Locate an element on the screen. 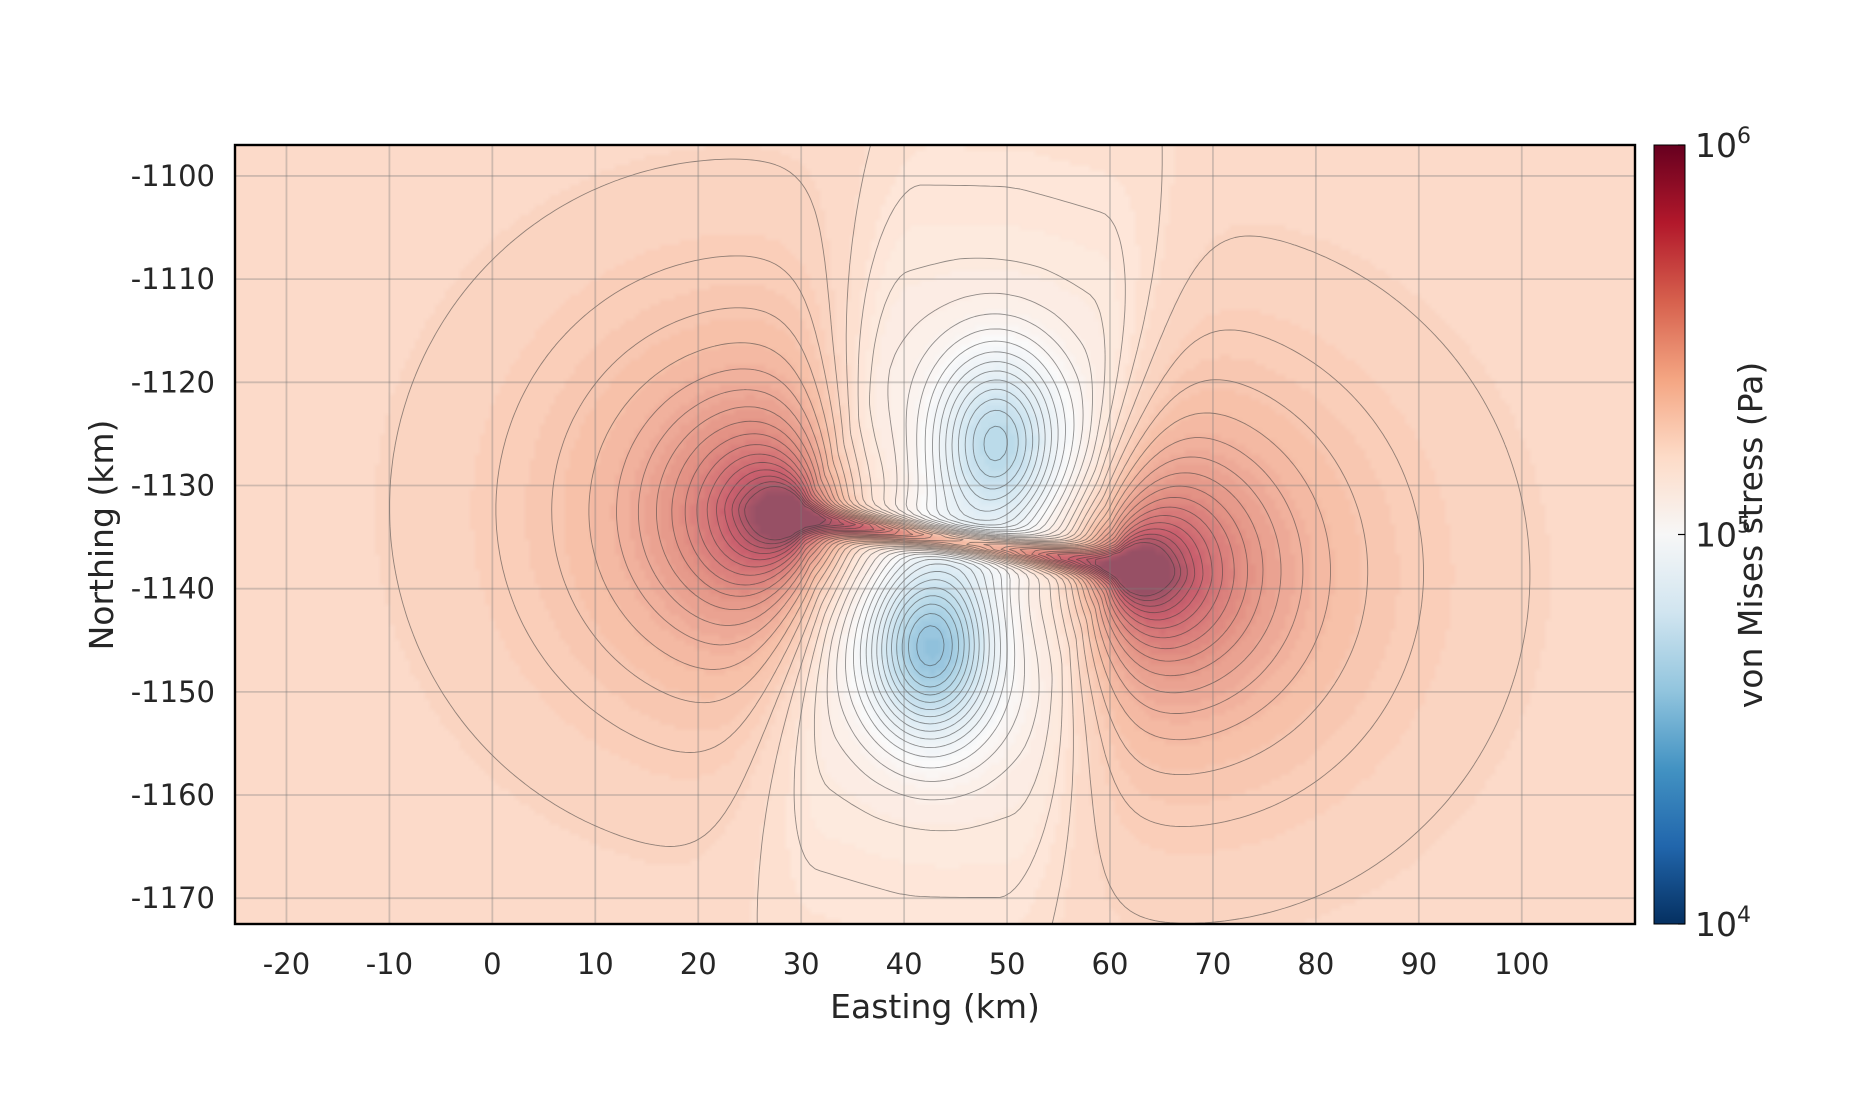 This screenshot has height=1094, width=1875. y-tick-label: -1170 is located at coordinates (173, 898).